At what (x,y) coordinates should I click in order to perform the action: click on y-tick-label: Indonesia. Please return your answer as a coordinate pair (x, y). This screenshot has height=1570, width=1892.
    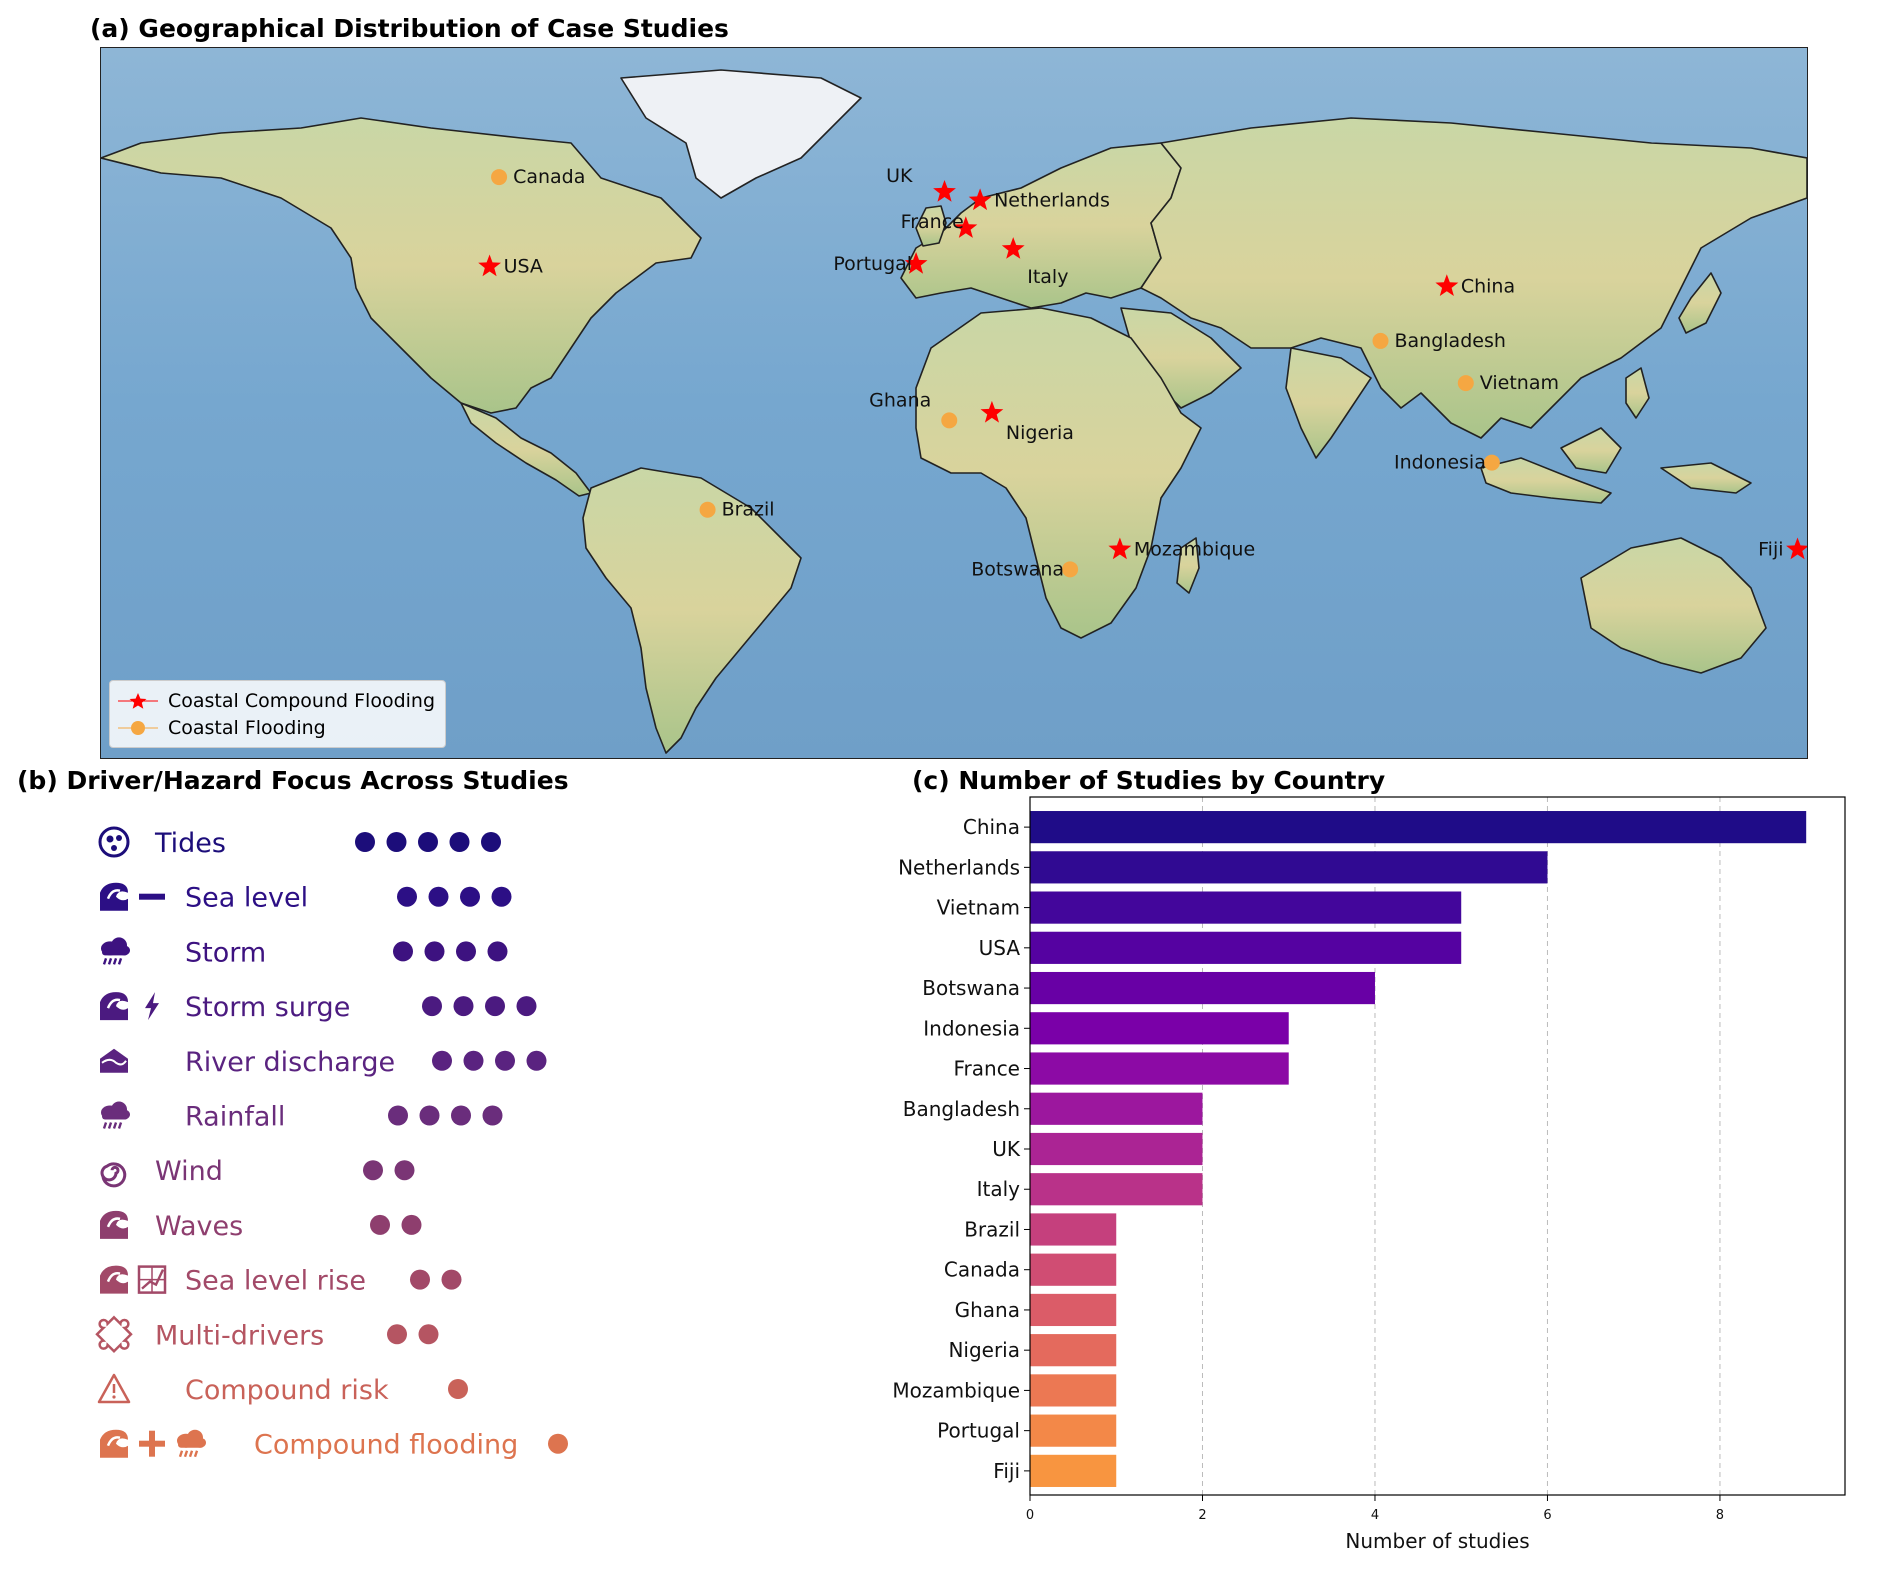
    Looking at the image, I should click on (971, 1028).